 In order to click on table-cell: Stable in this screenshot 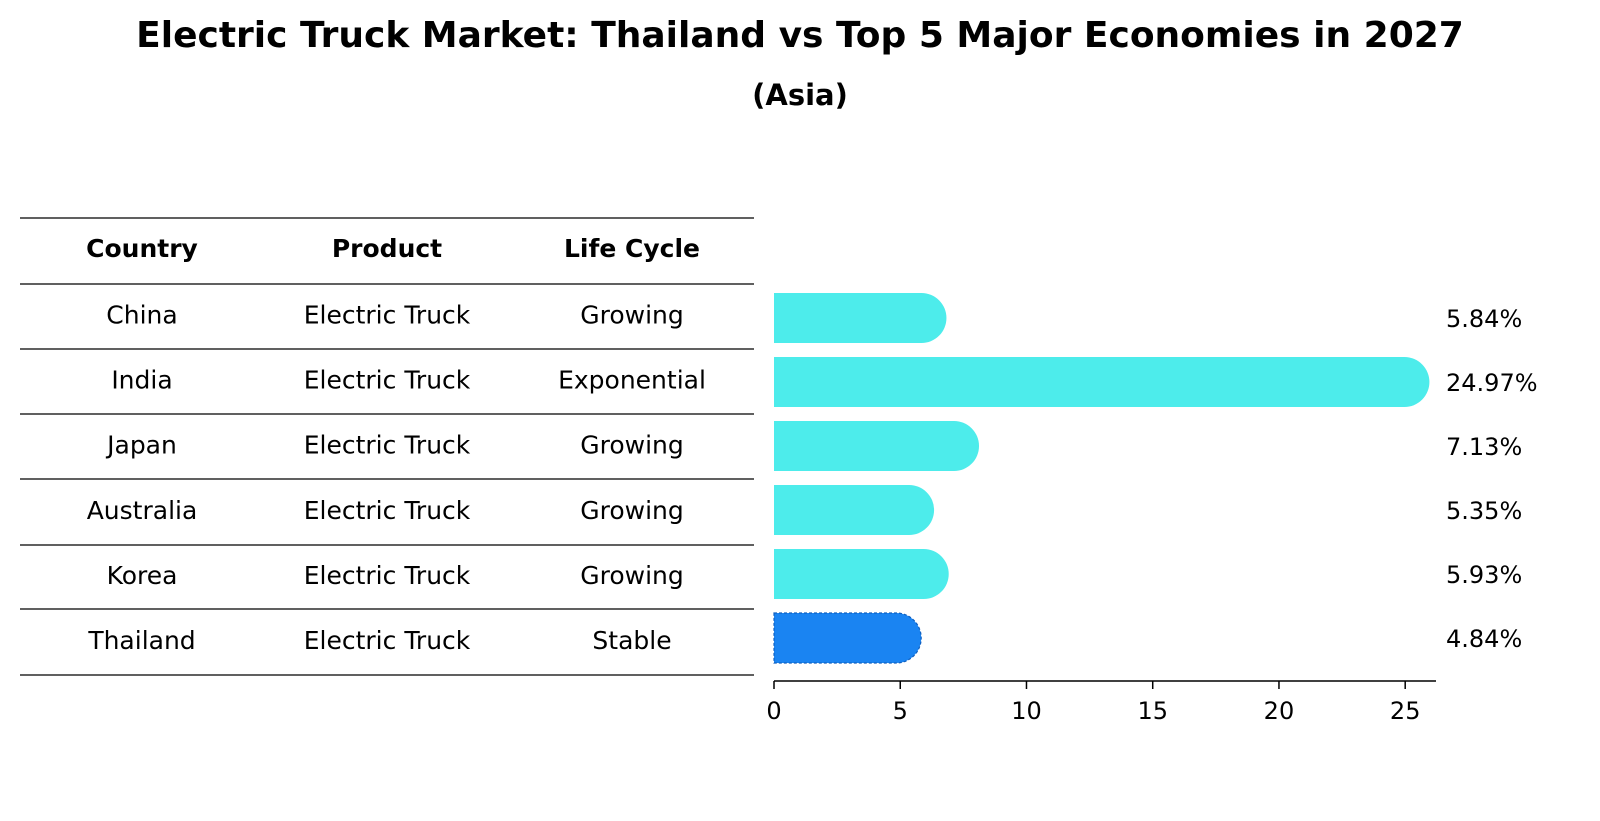, I will do `click(631, 640)`.